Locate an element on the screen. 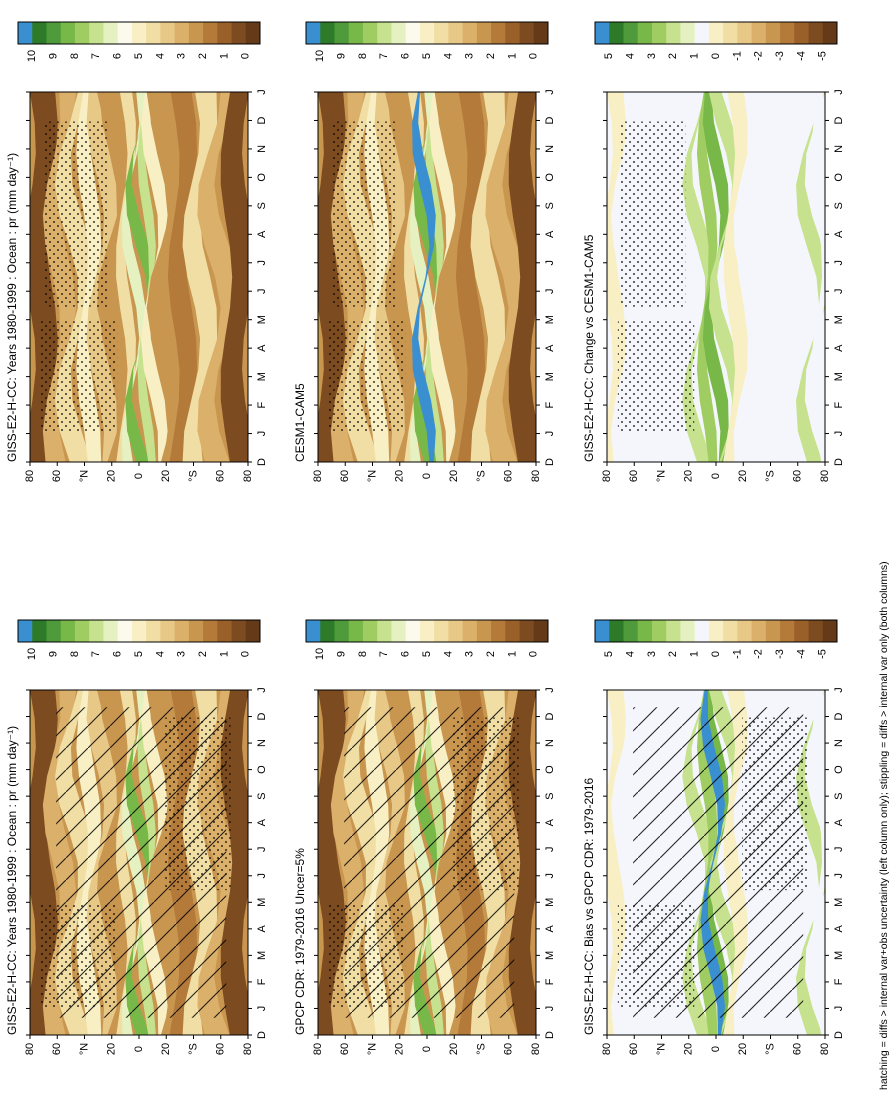  colorbar-tick-label: 0 is located at coordinates (246, 654).